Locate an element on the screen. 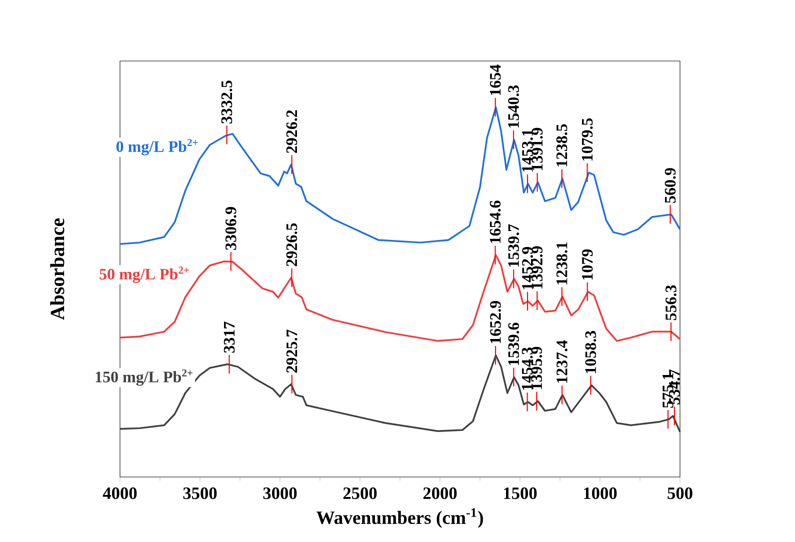 The height and width of the screenshot is (542, 795). series-label: 150 mg/L Pb$^{2+}$ is located at coordinates (144, 377).